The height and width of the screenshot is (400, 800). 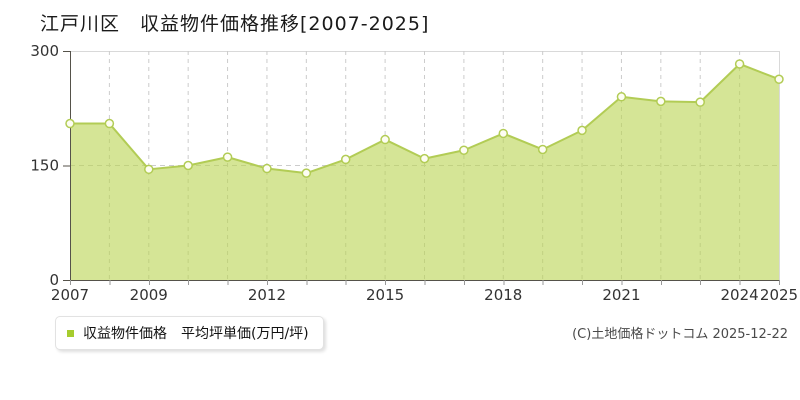 I want to click on data-point-2011, so click(x=227, y=157).